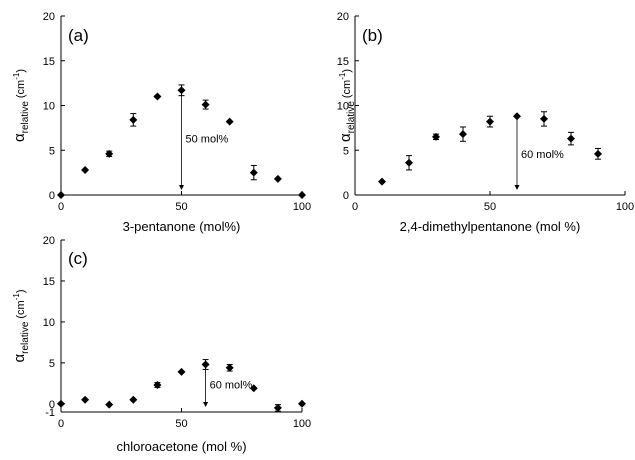  I want to click on x-axis-label: 3-pentanone (mol%), so click(182, 226).